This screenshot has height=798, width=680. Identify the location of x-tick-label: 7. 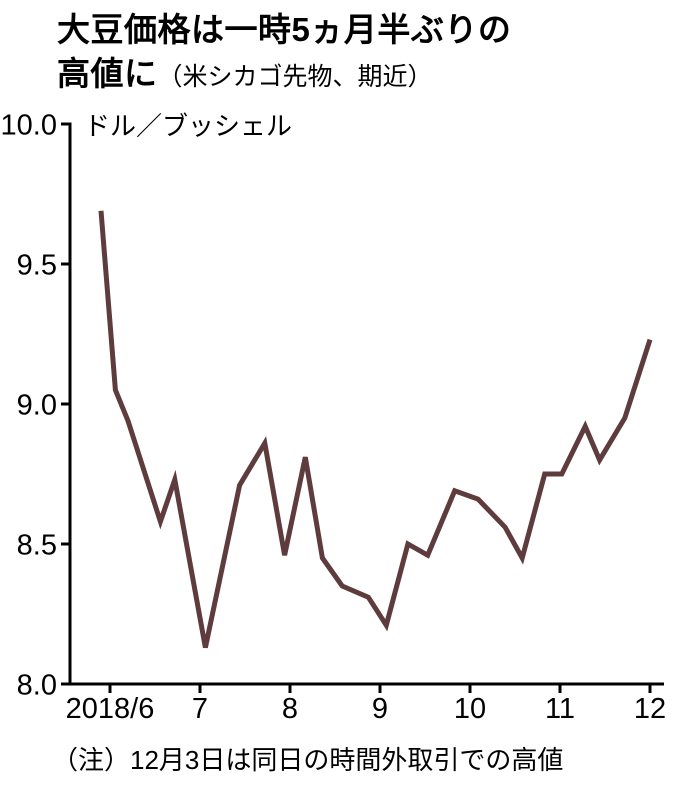
(200, 709).